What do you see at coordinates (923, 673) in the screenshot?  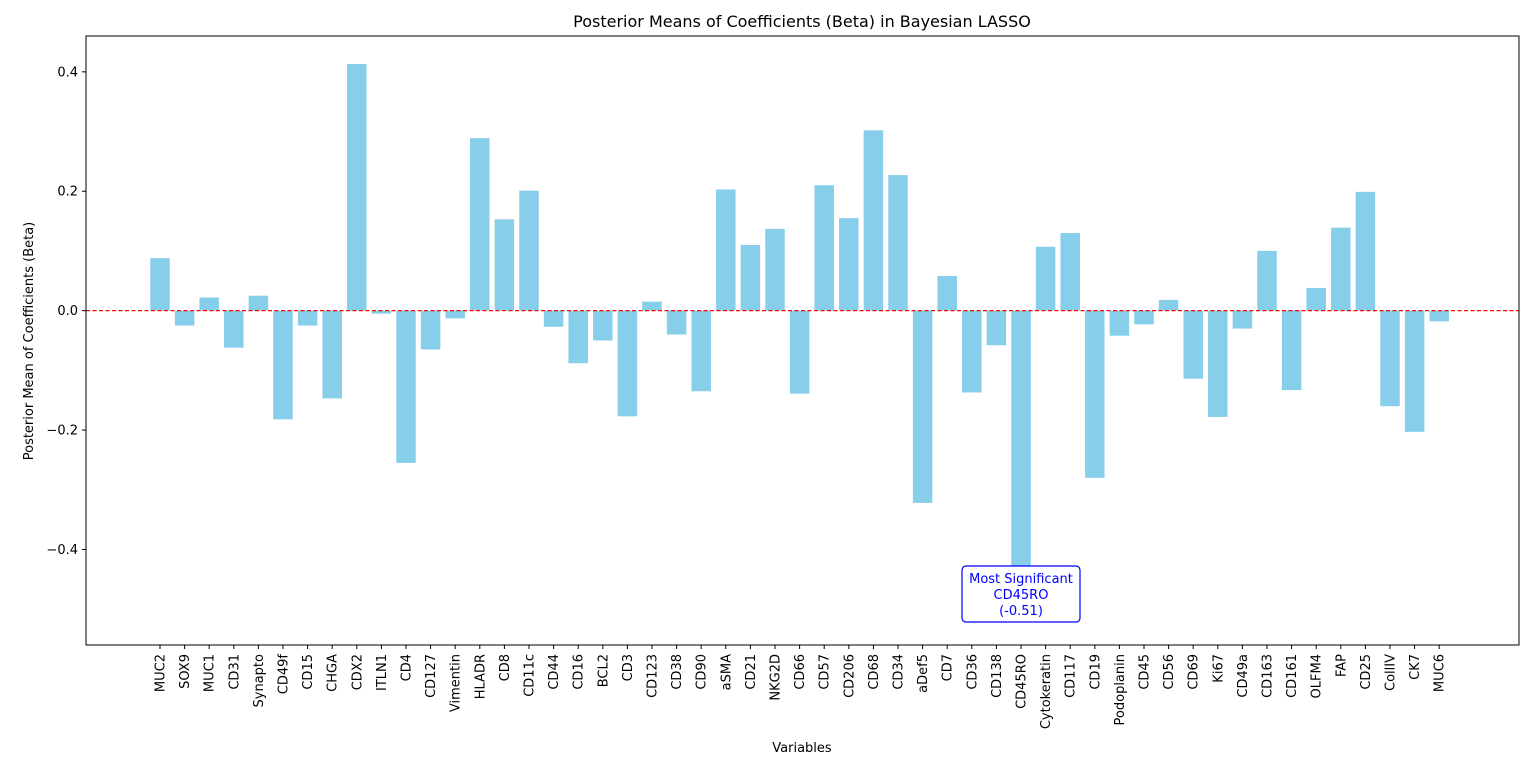 I see `x-tick-label: aDef5` at bounding box center [923, 673].